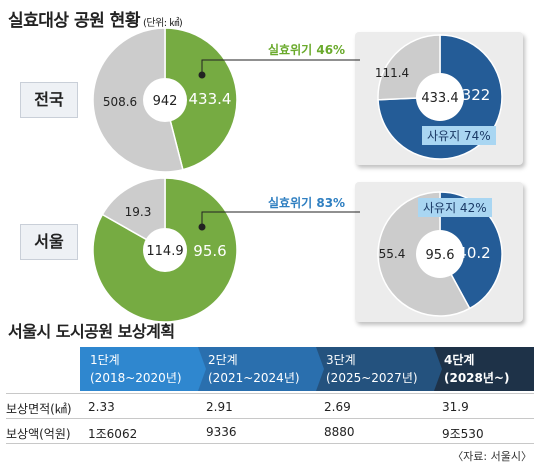 The image size is (540, 470). Describe the element at coordinates (91, 331) in the screenshot. I see `table-title: 서울시 도시공원 보상계획` at that location.